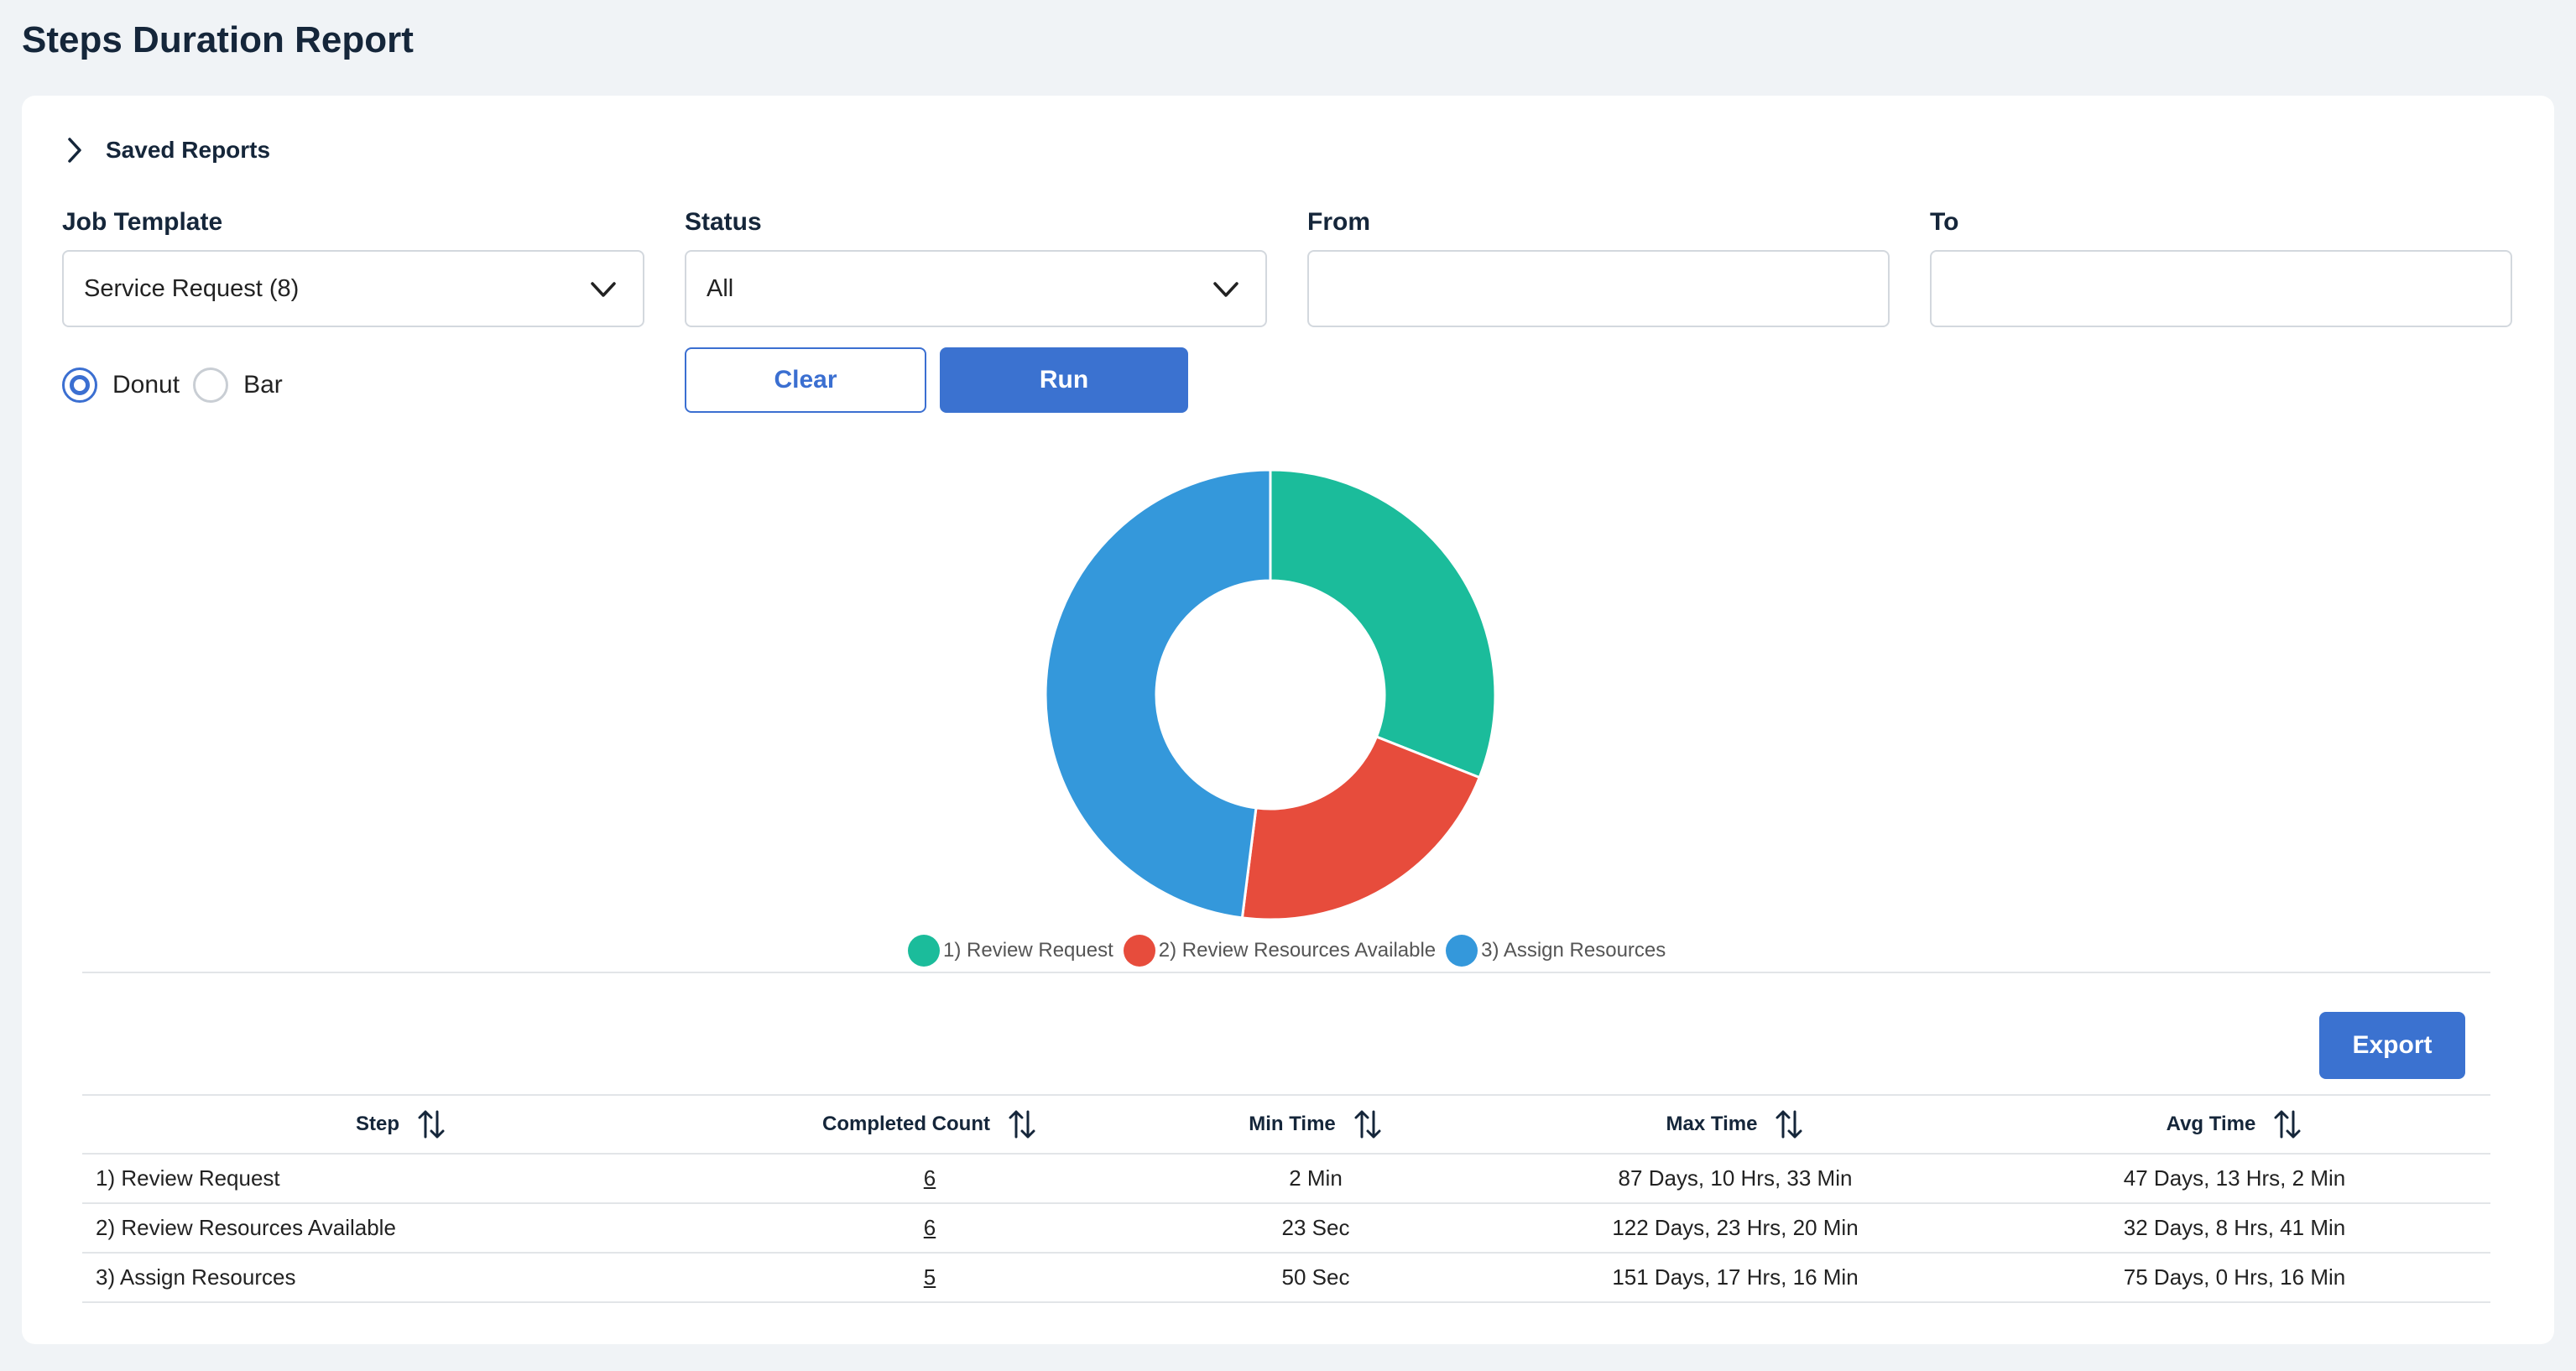 The height and width of the screenshot is (1371, 2576). Describe the element at coordinates (246, 1227) in the screenshot. I see `cell-step: 2) Review Resources Available` at that location.